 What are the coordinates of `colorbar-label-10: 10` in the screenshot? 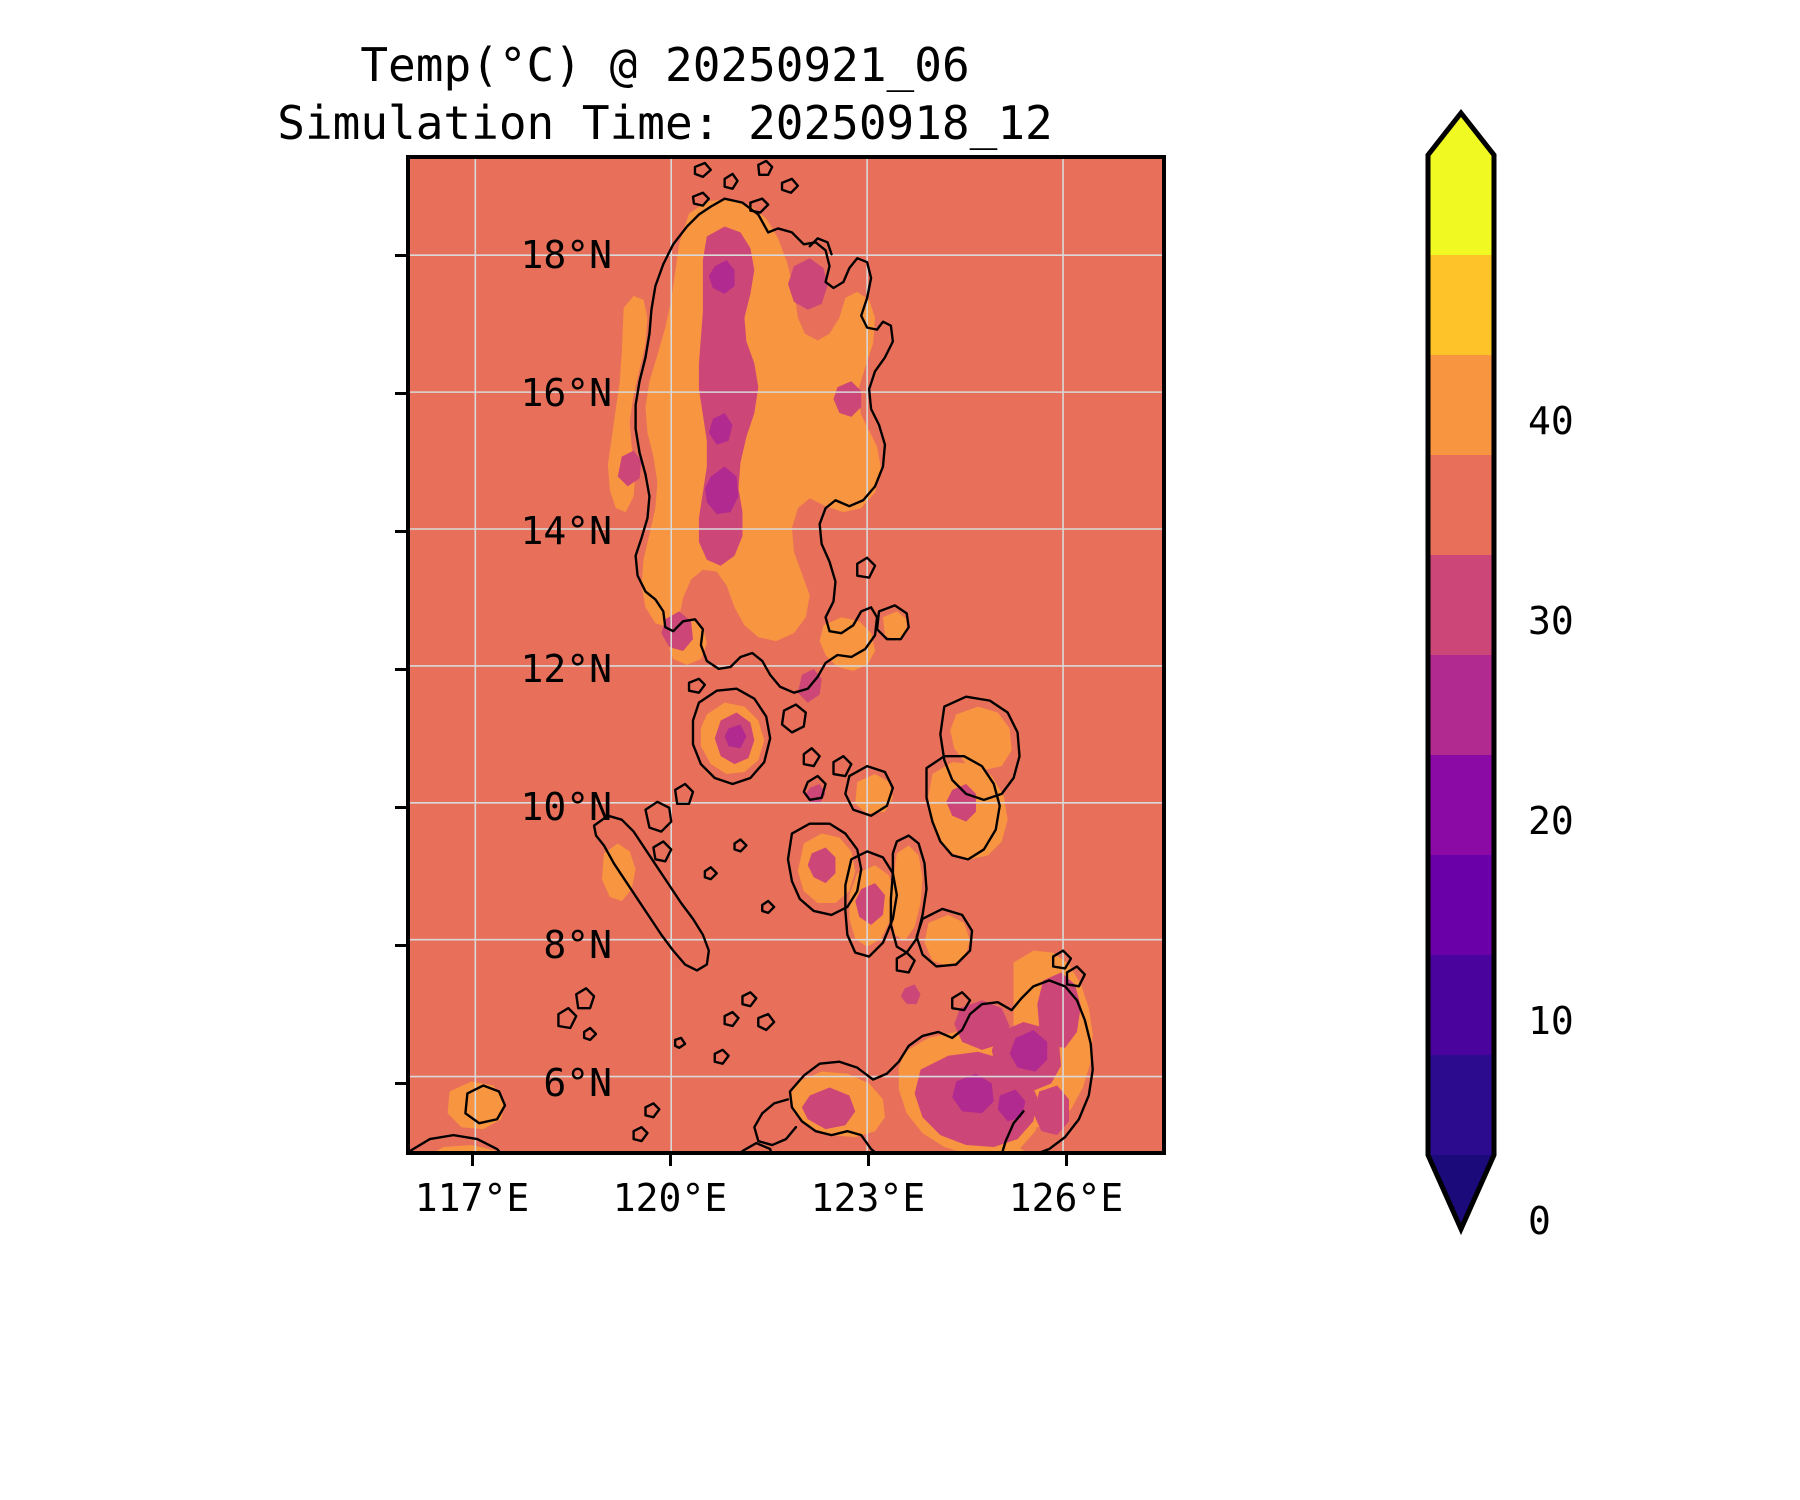 It's located at (1551, 1021).